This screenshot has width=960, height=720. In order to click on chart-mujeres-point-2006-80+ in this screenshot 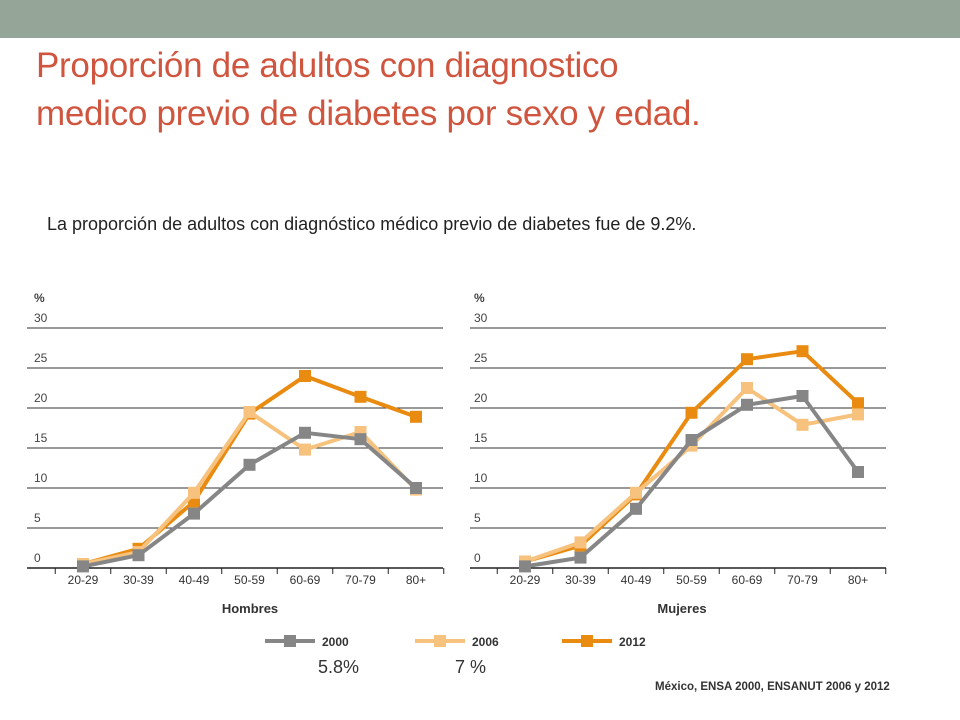, I will do `click(858, 414)`.